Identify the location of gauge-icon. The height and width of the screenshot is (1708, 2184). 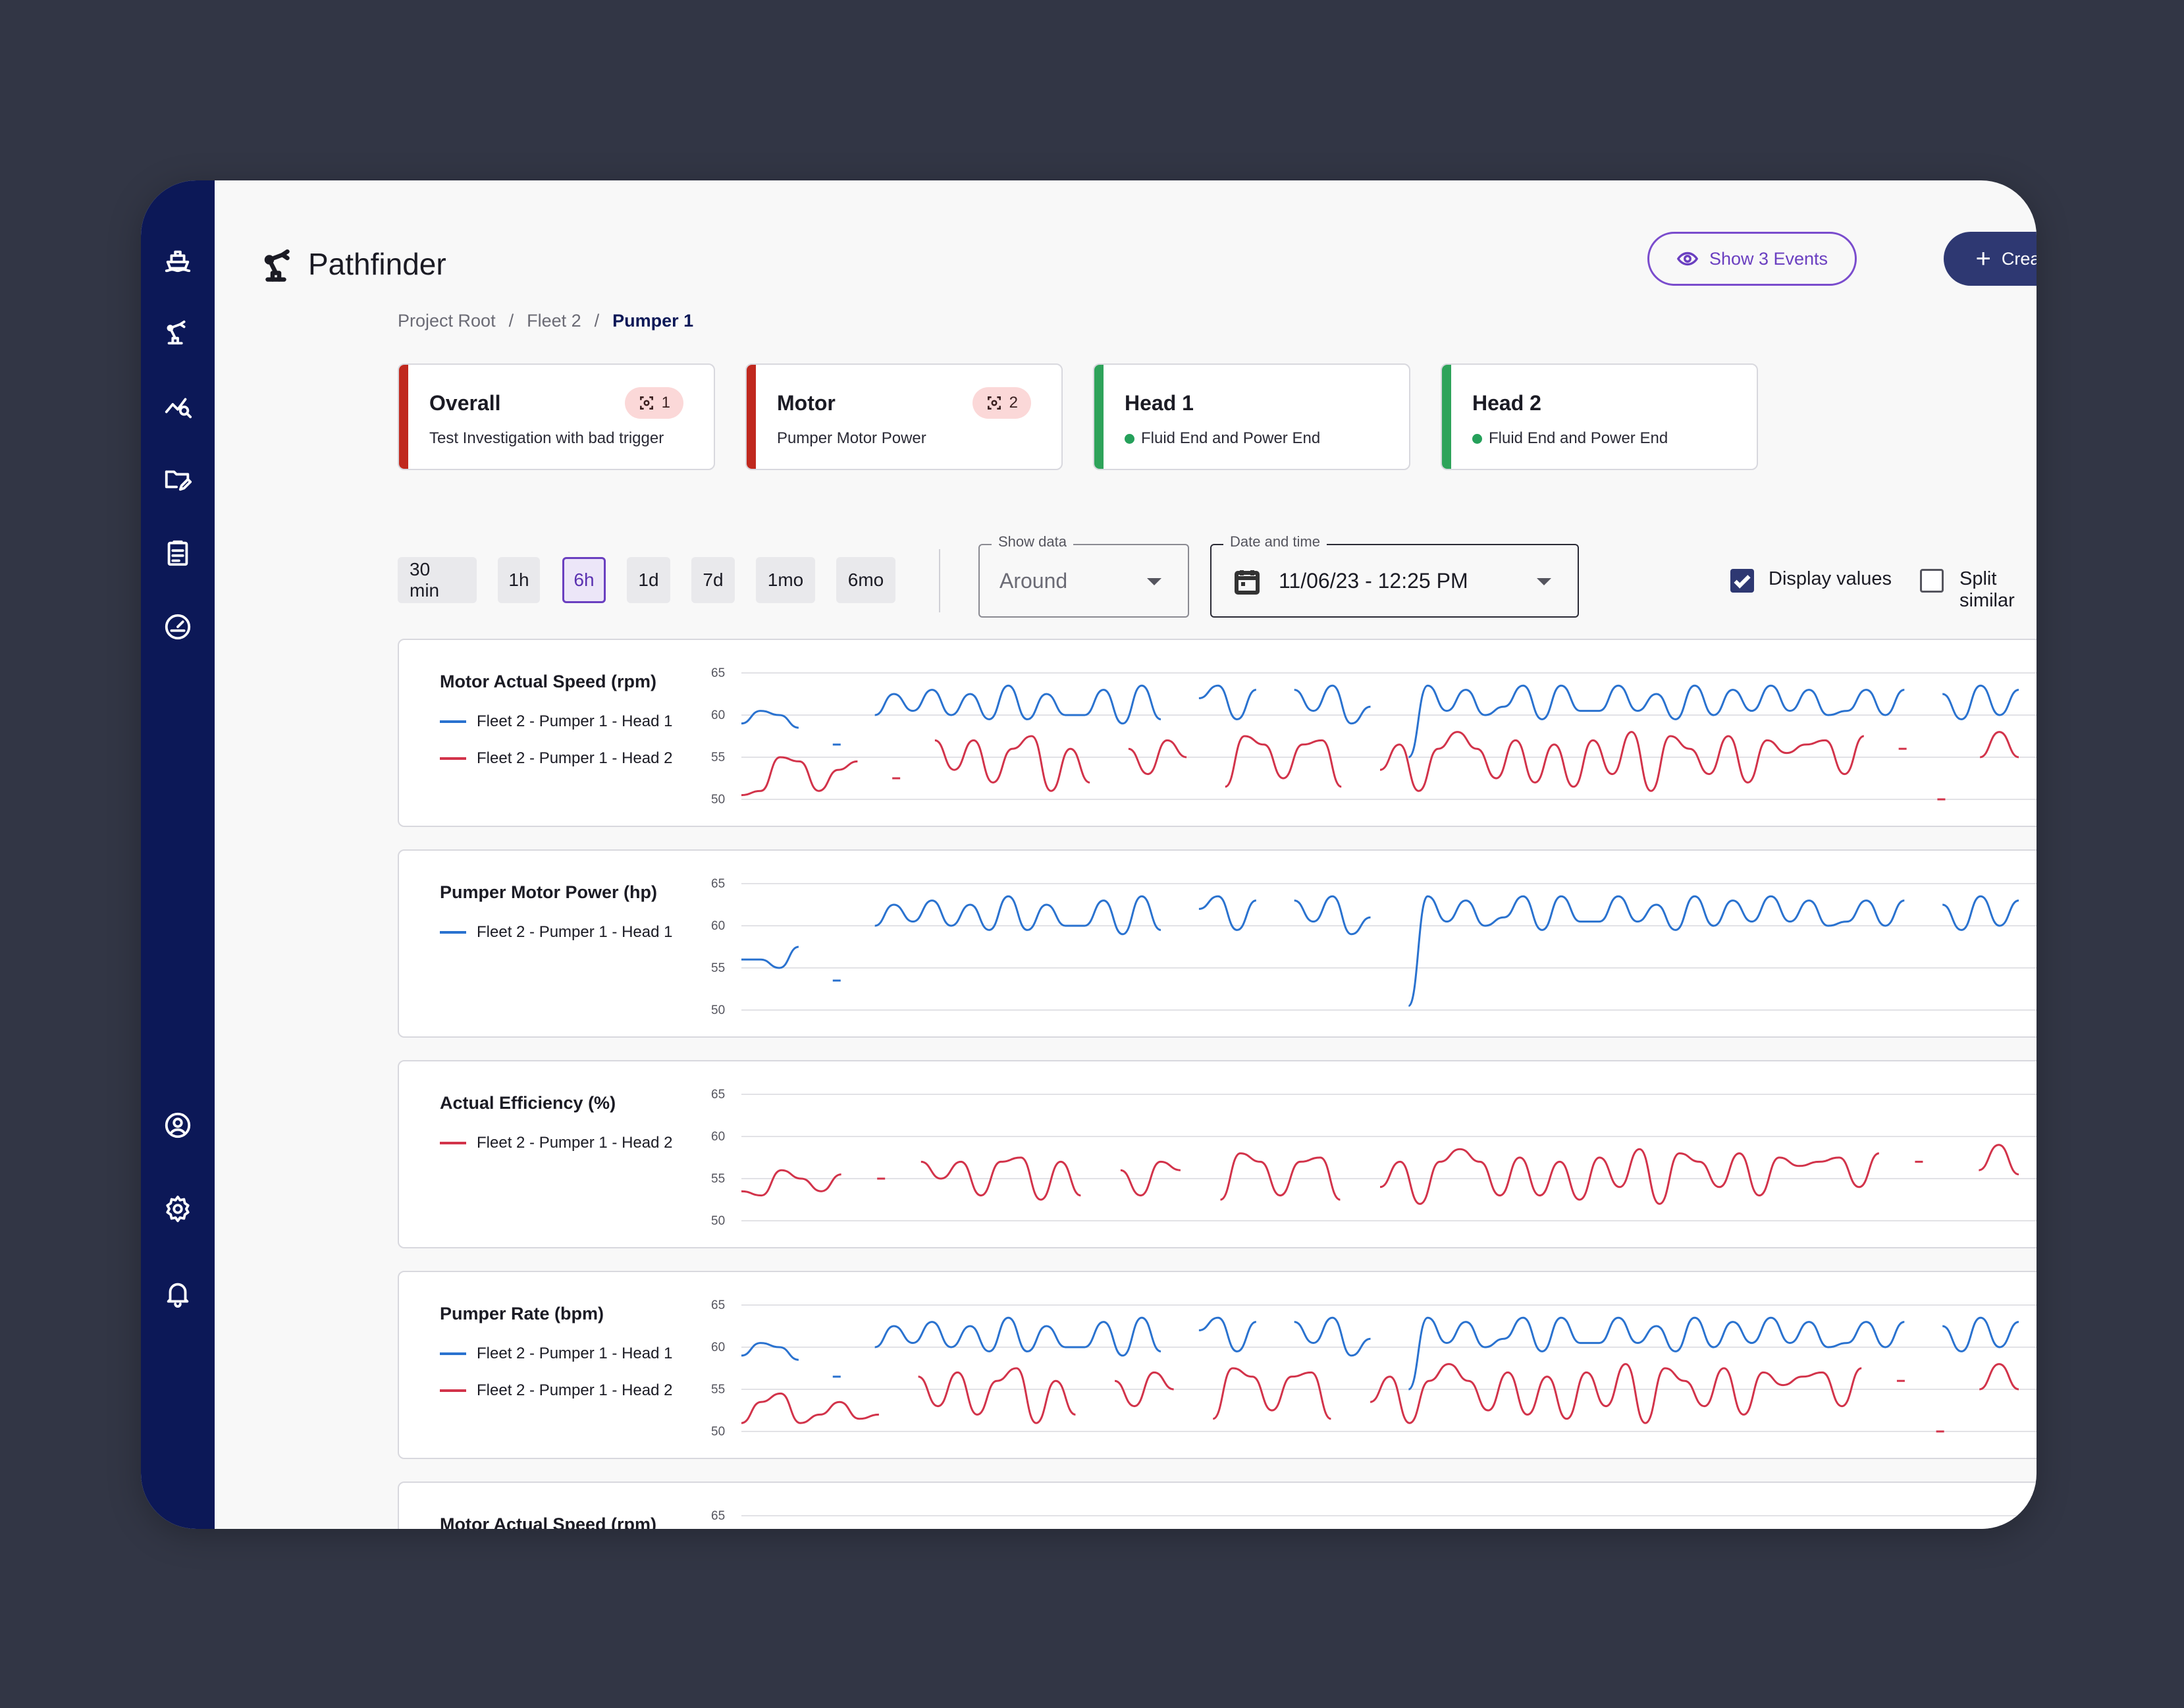
(178, 627).